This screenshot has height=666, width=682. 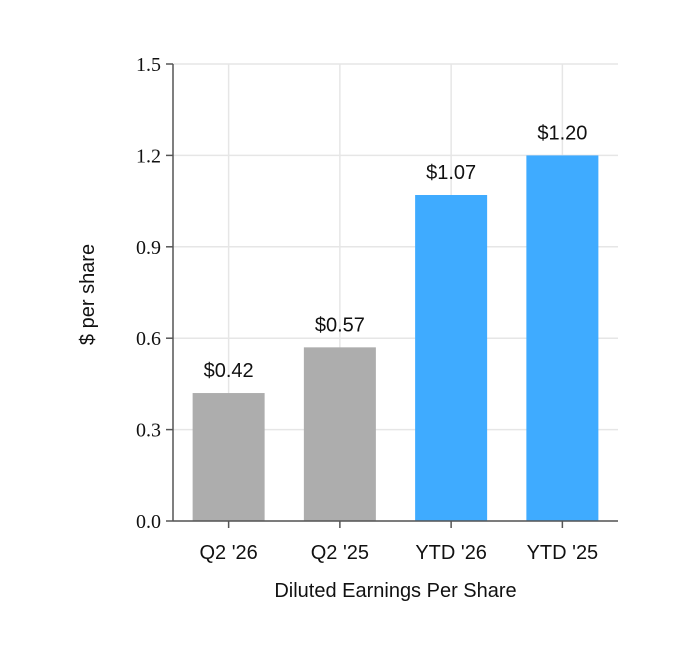 I want to click on y-tick-label: 0.3, so click(x=148, y=431).